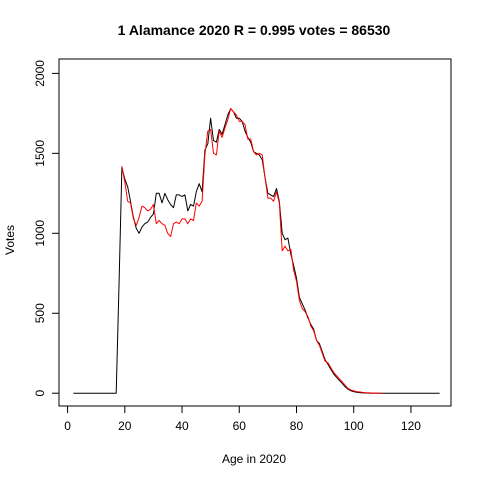 This screenshot has width=480, height=480. I want to click on x-tick-label: 0, so click(67, 426).